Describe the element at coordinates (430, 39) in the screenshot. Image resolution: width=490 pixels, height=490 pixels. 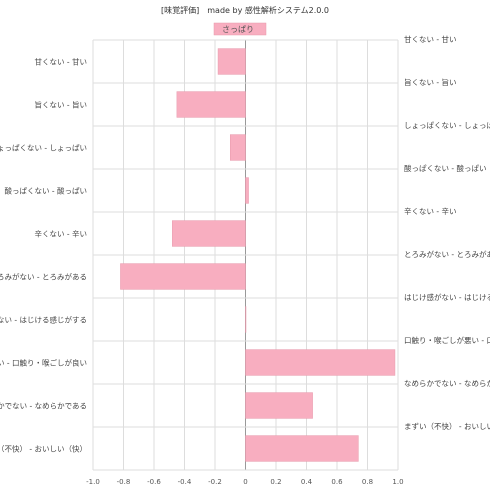
I see `category-label-right: 甘くない - 甘い` at that location.